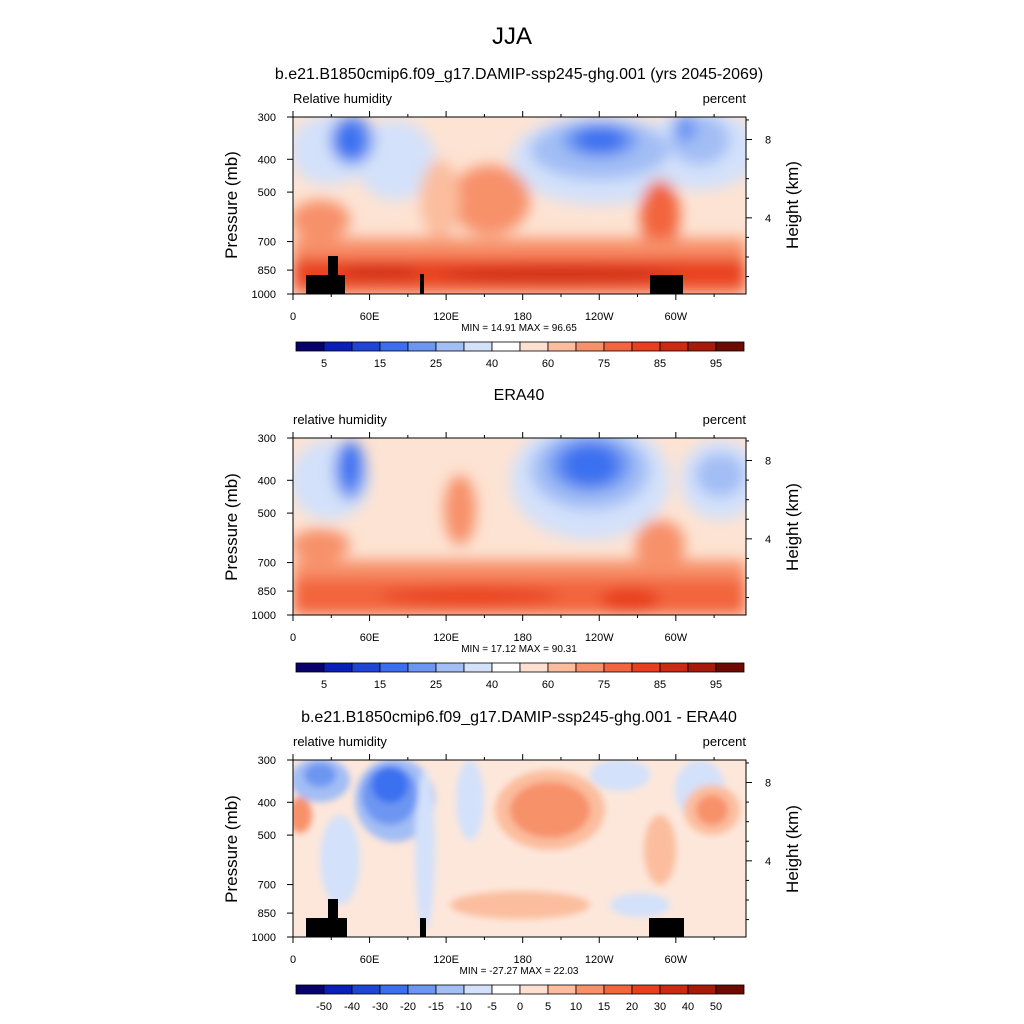 Image resolution: width=1024 pixels, height=1024 pixels. What do you see at coordinates (519, 395) in the screenshot?
I see `panel-title: ERA40` at bounding box center [519, 395].